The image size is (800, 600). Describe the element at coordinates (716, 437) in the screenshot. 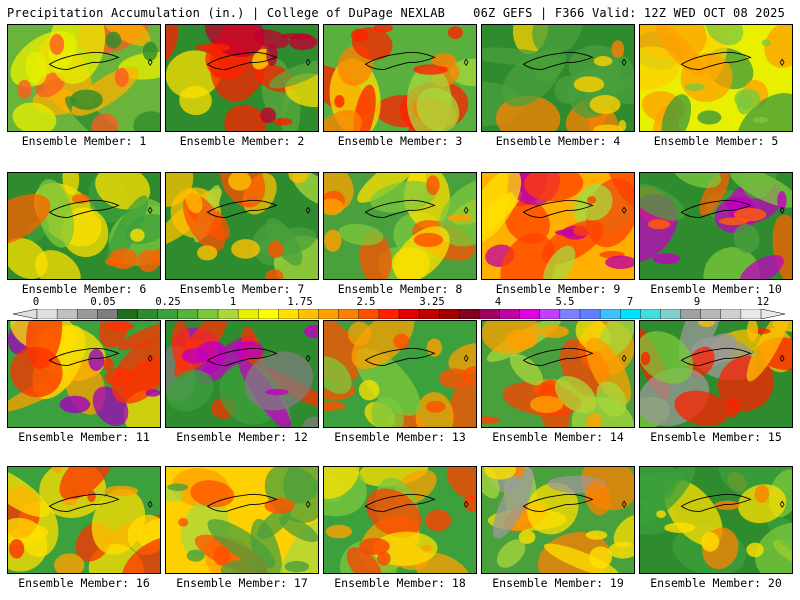

I see `ensemble-member-caption: Ensemble Member: 15` at that location.